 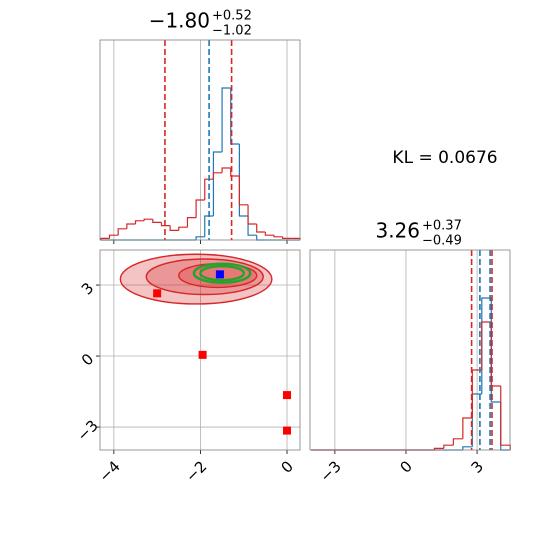 I want to click on y-tick-label: 0, so click(x=87, y=359).